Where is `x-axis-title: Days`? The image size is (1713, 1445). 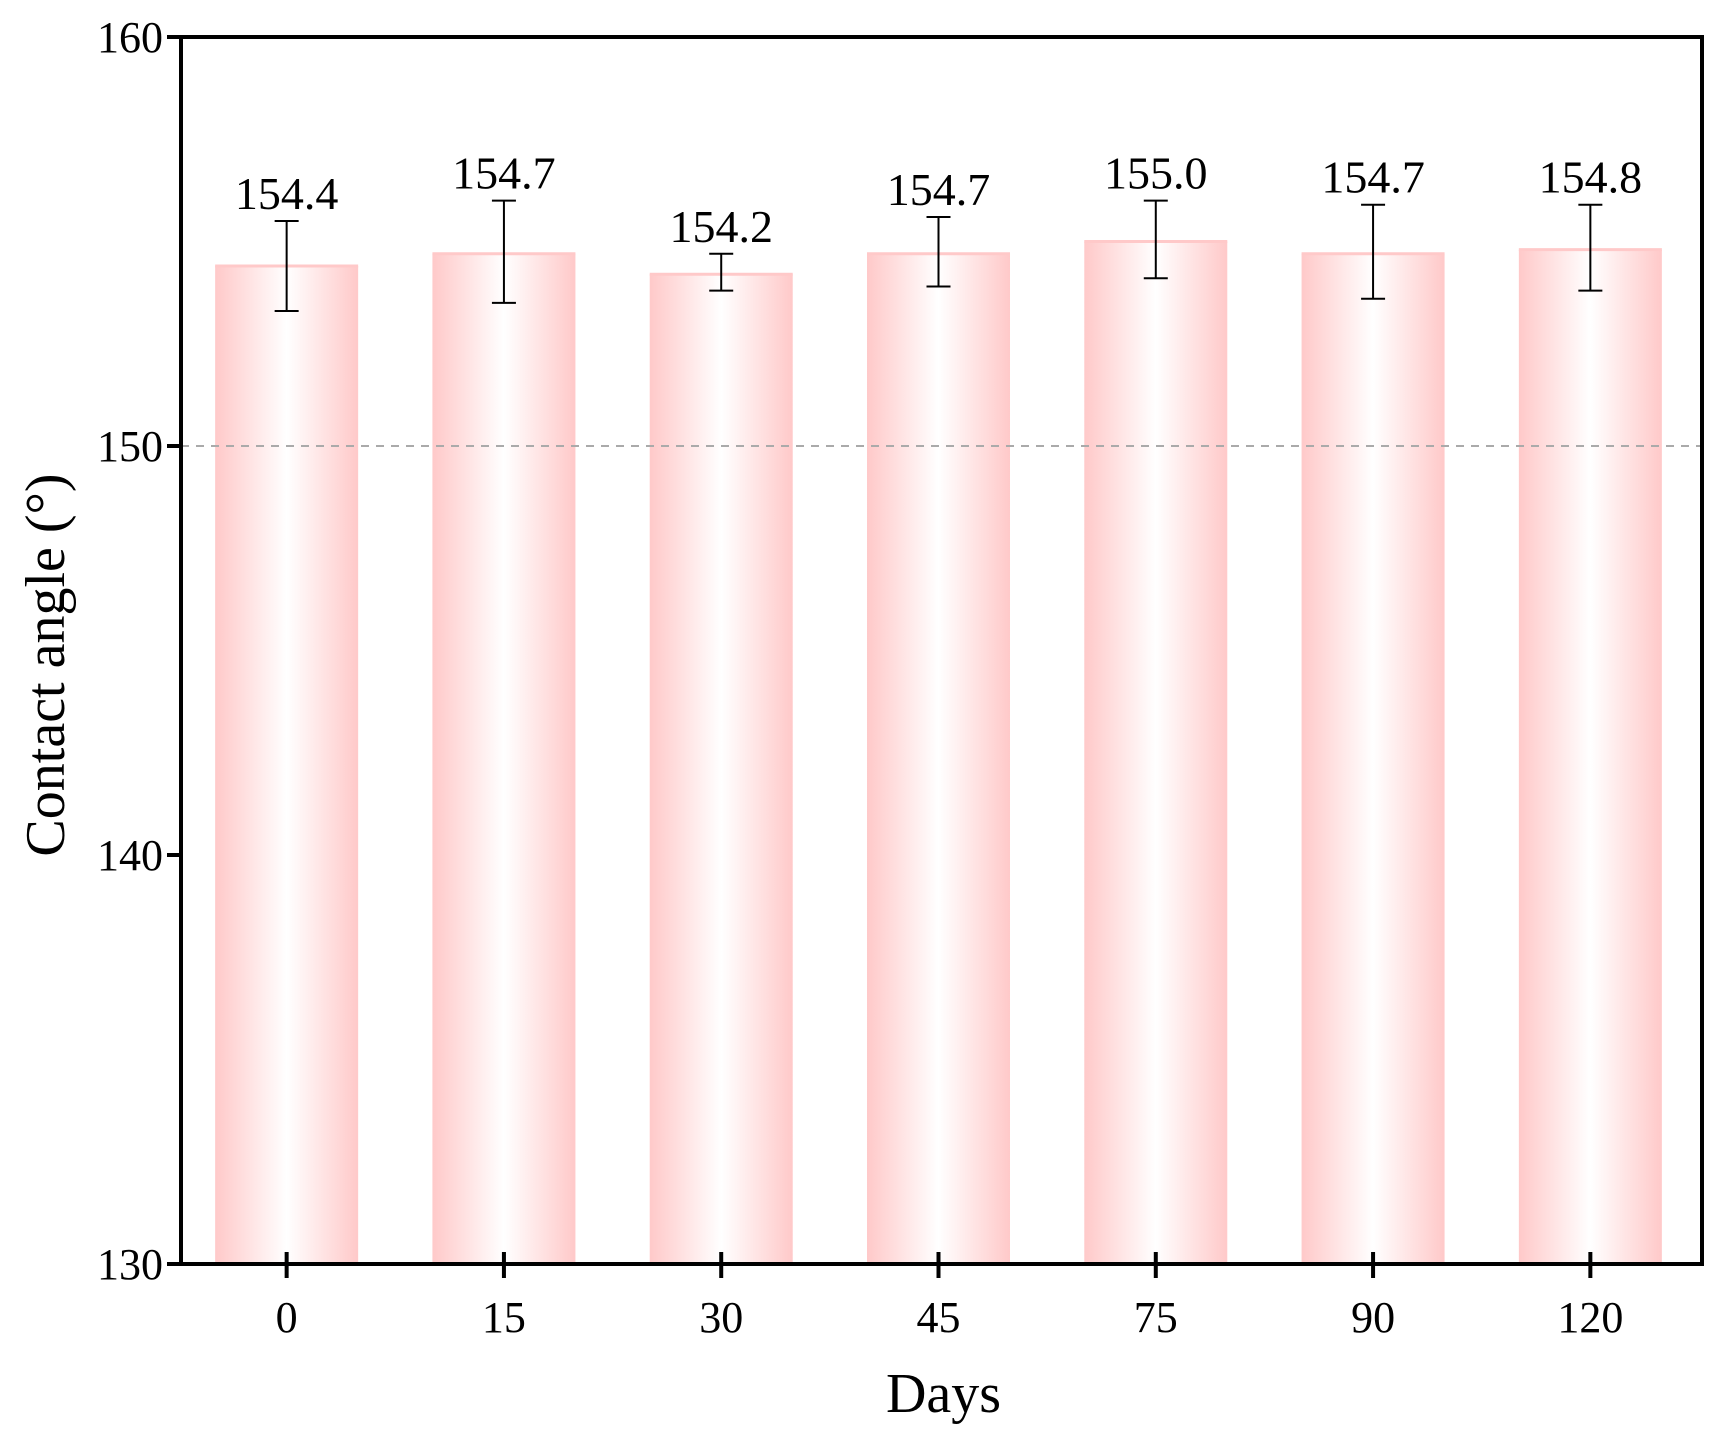
x-axis-title: Days is located at coordinates (943, 1394).